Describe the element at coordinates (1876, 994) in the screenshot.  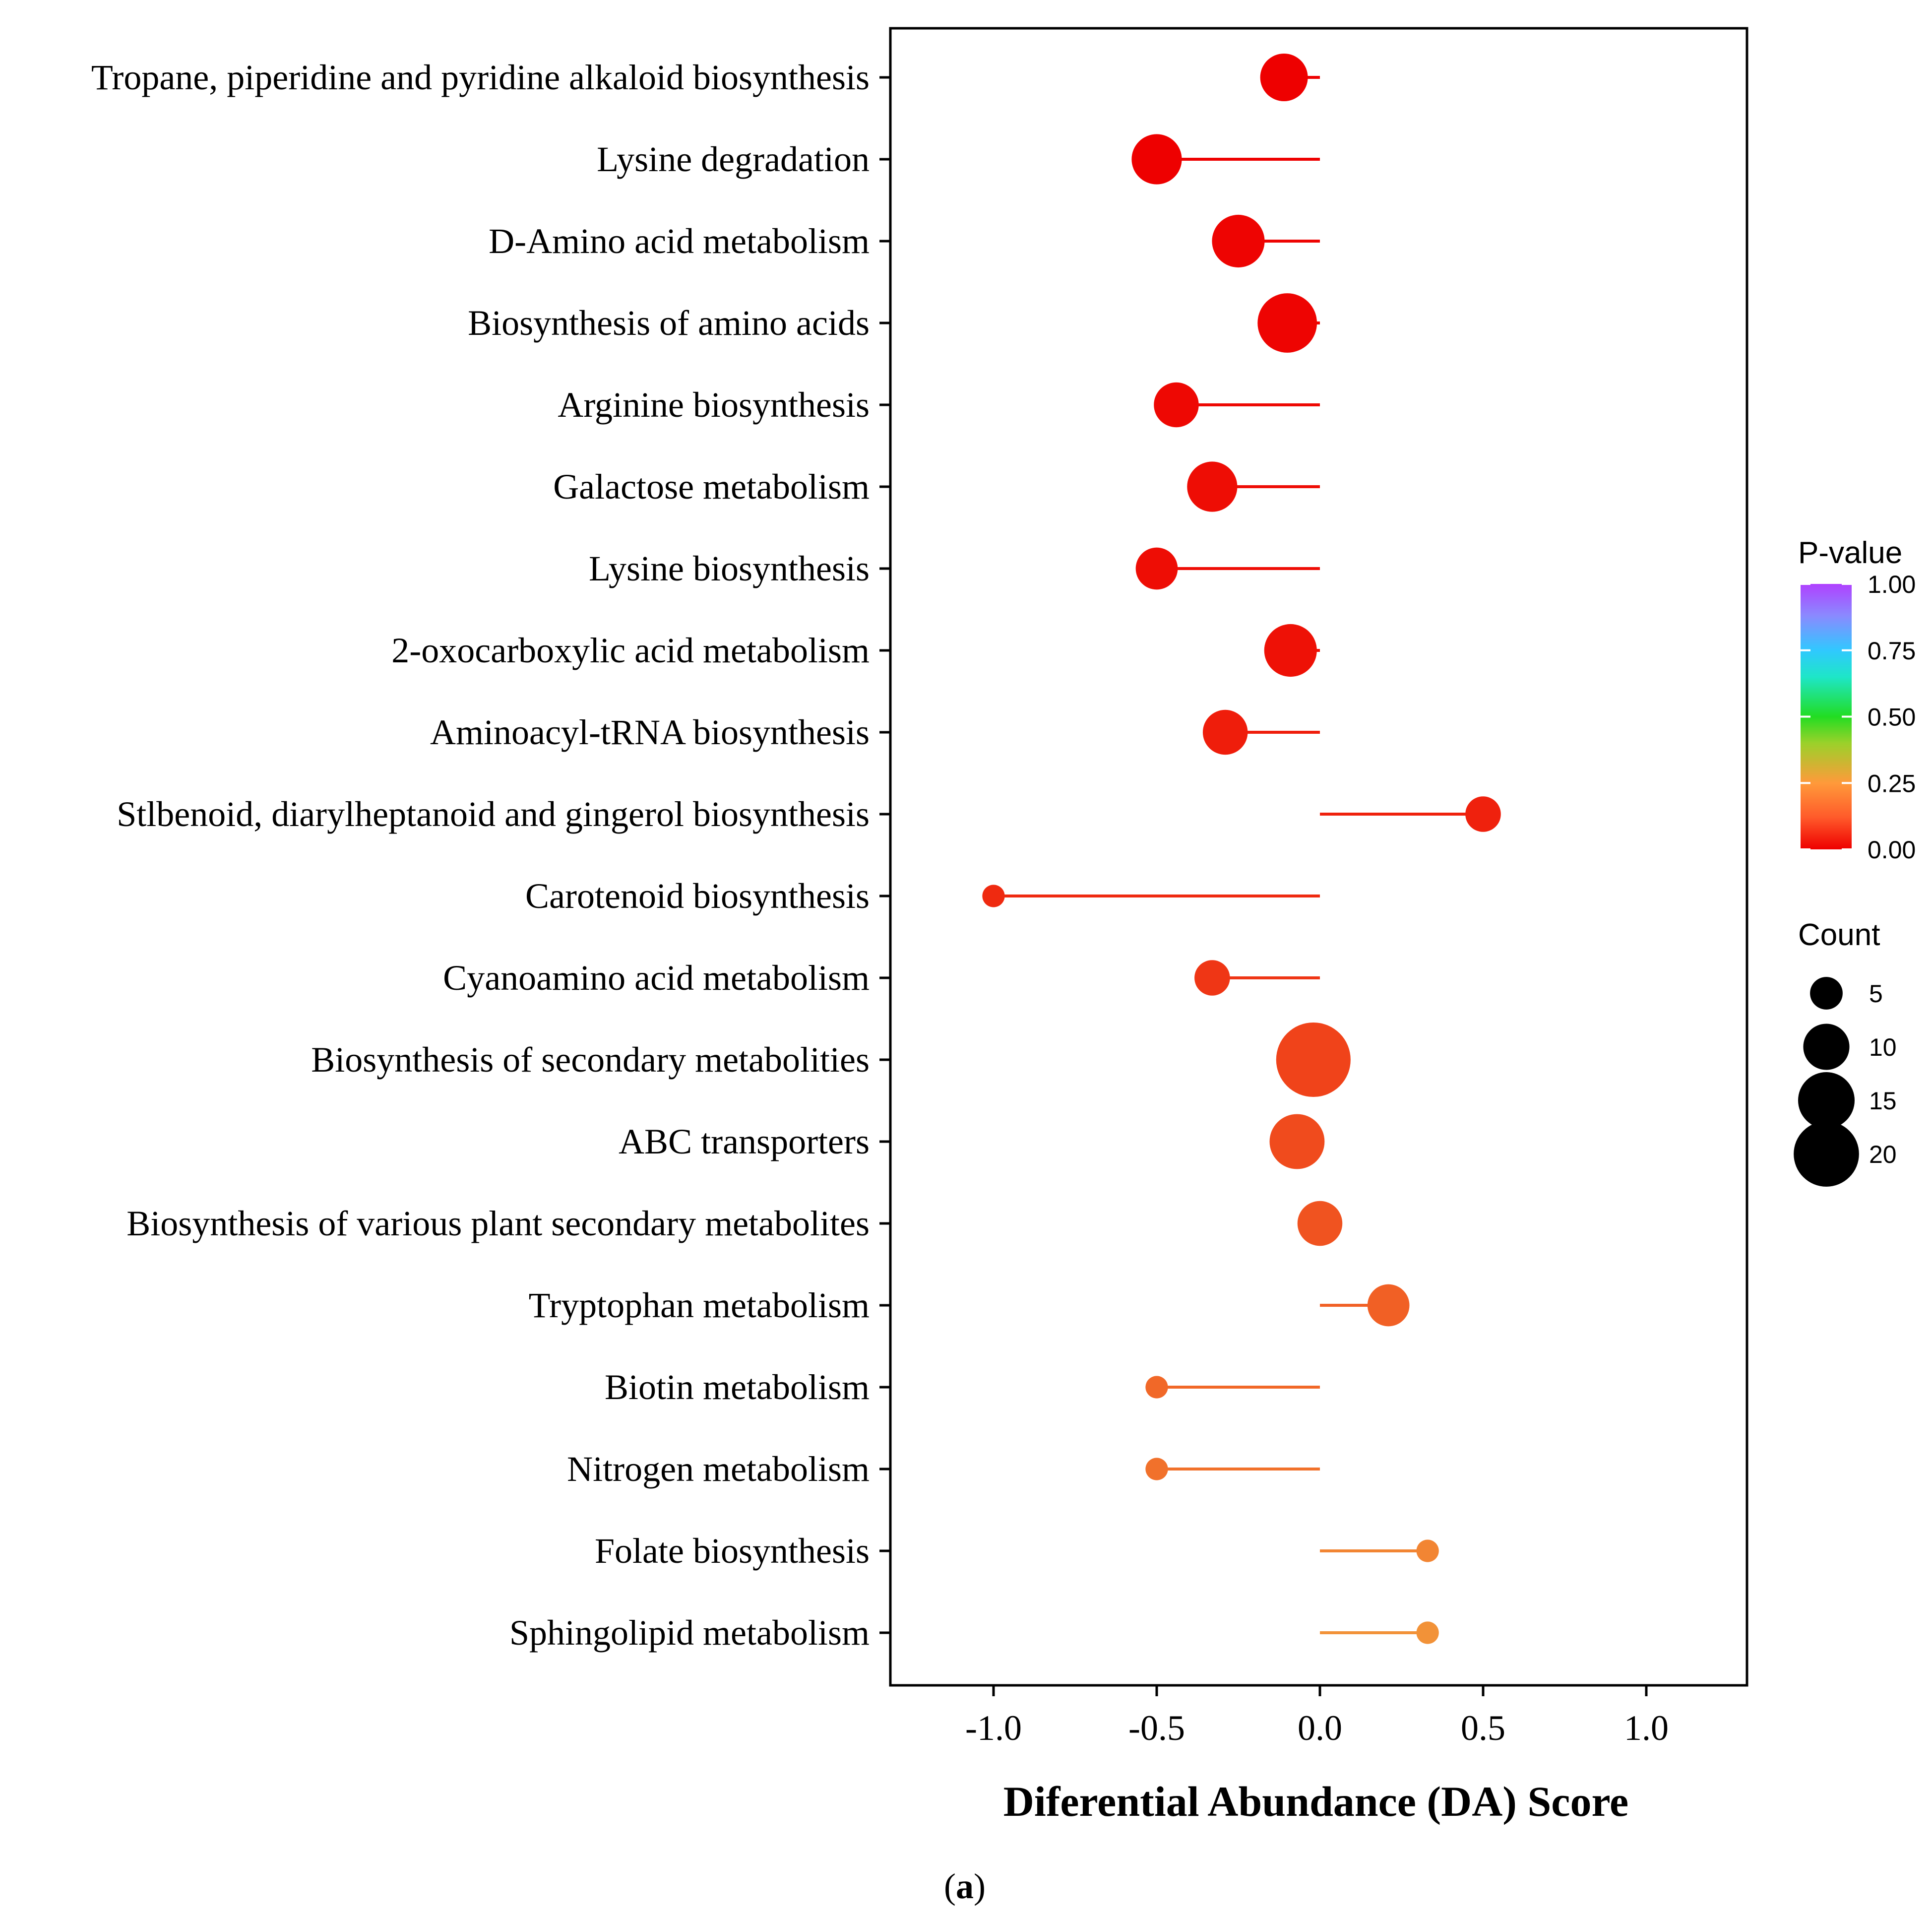
I see `count-legend-label: 5` at that location.